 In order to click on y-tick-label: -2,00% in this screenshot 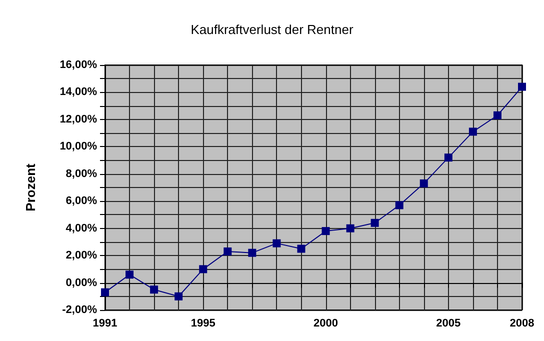, I will do `click(80, 310)`.